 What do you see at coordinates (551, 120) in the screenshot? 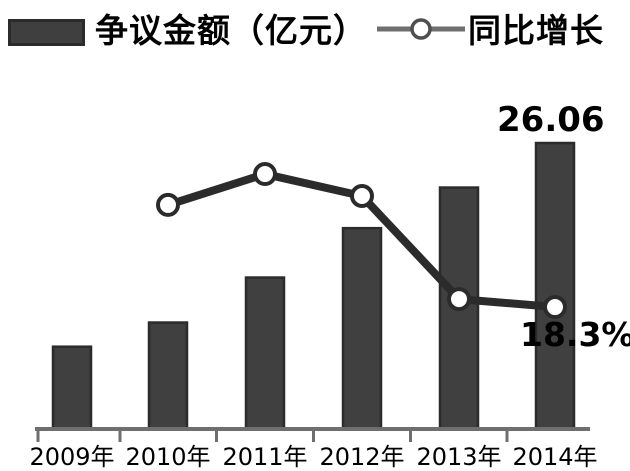
I see `bar-value-label-2014: 26.06` at bounding box center [551, 120].